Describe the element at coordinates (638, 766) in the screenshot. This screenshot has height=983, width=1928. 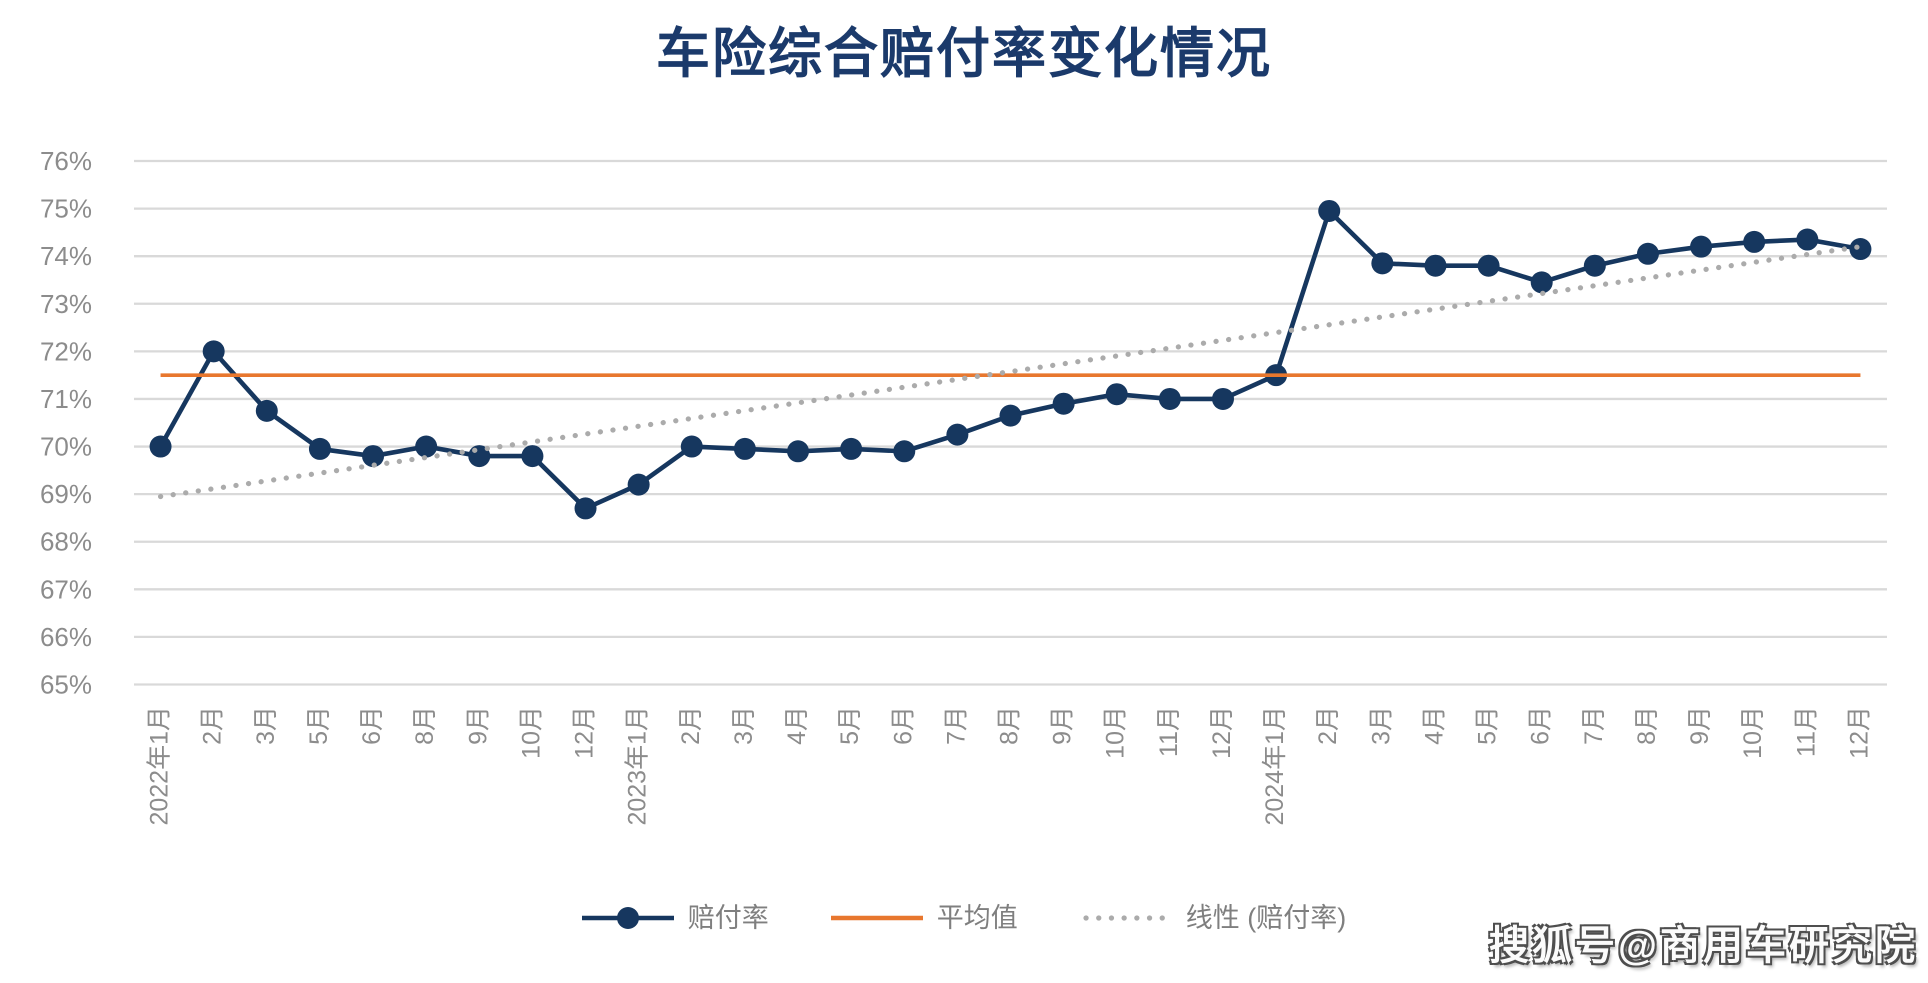
I see `x-axis-label: 2023年1月` at that location.